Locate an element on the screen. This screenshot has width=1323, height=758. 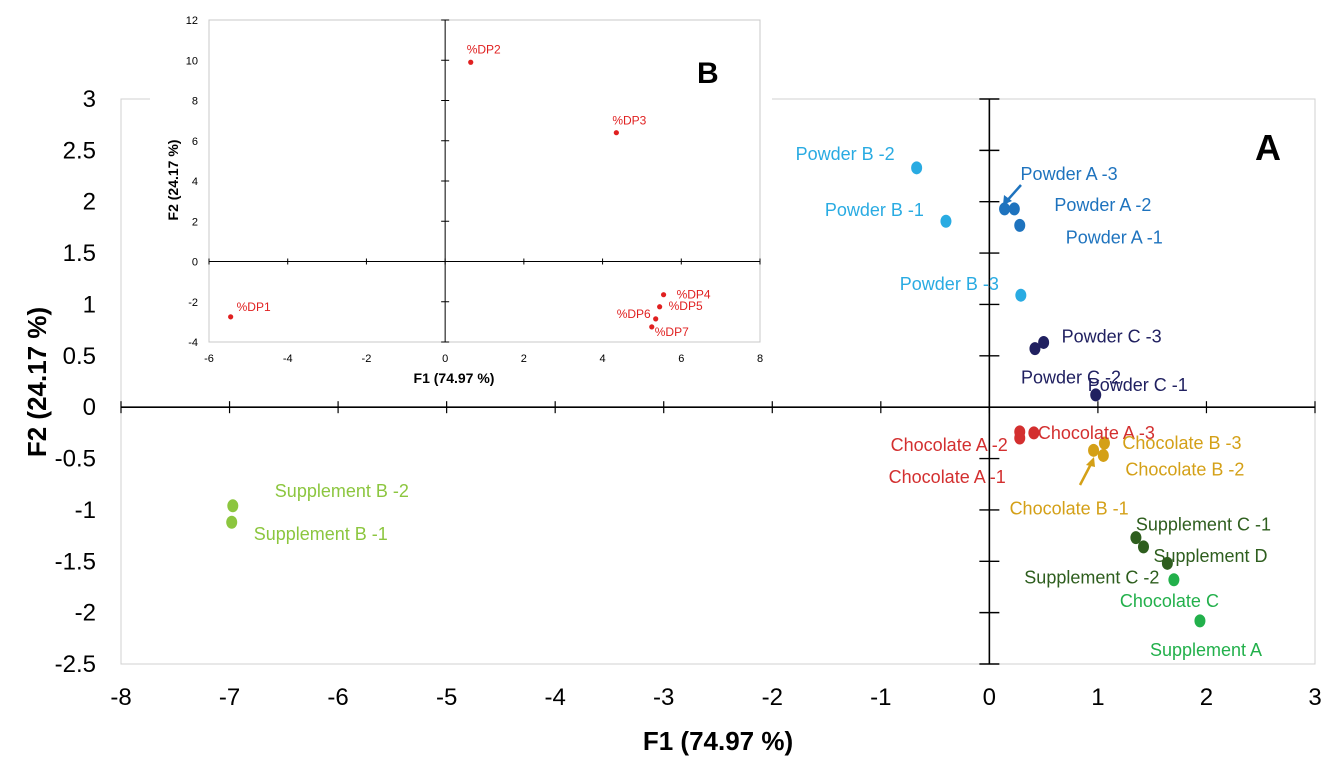
label-dp7: %DP7 is located at coordinates (672, 332).